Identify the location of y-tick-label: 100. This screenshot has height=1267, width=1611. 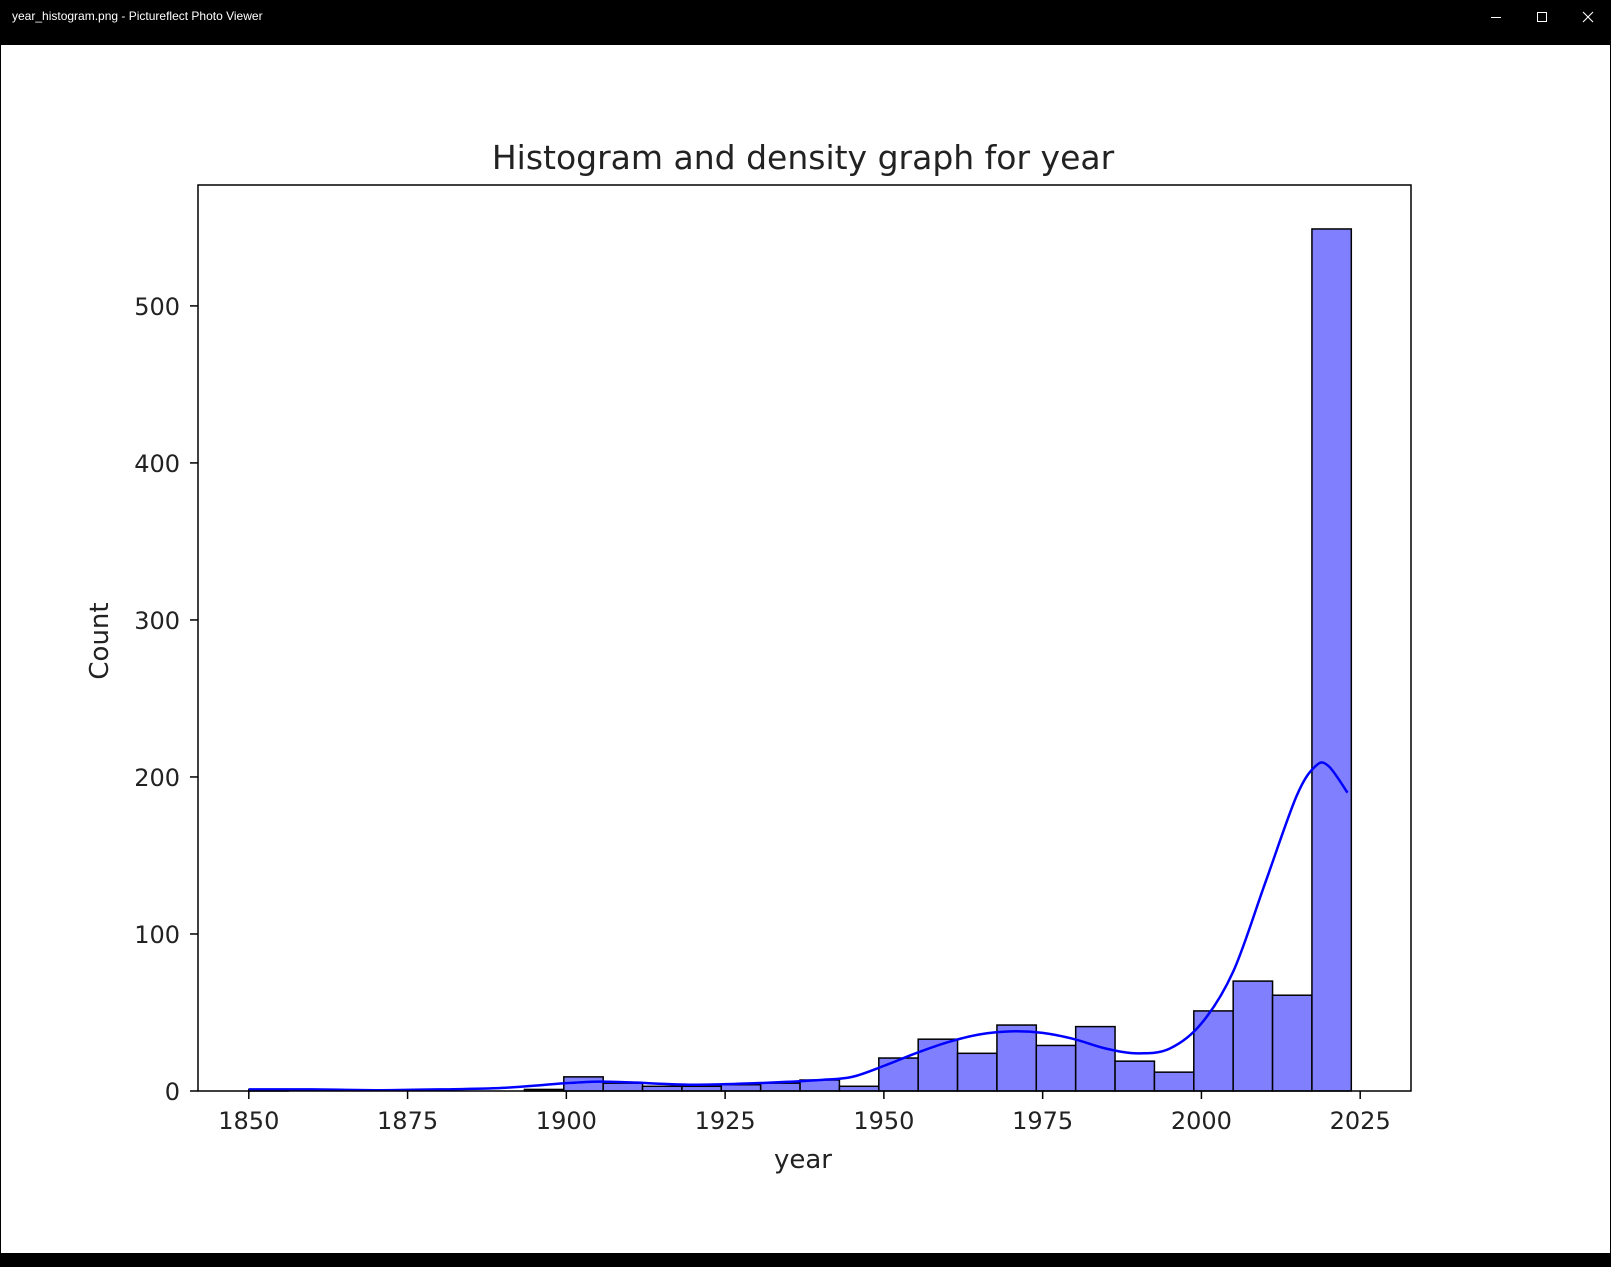
(157, 935).